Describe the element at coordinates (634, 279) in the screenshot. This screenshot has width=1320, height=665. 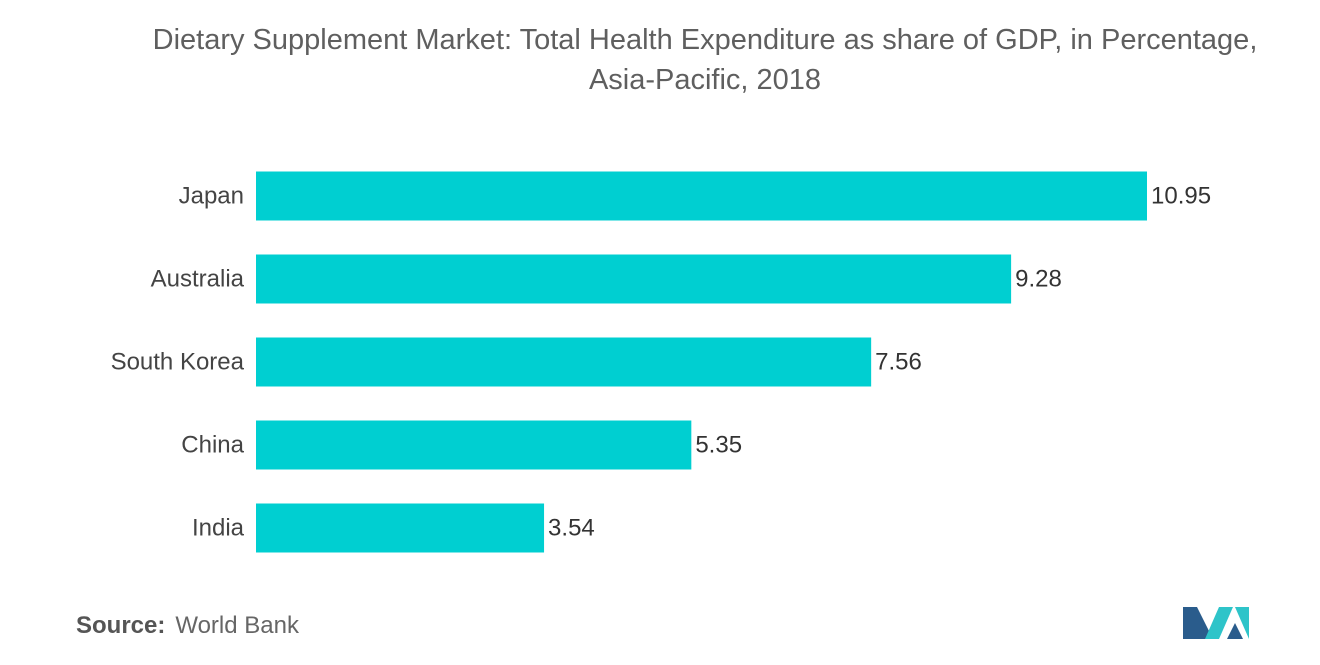
I see `bar-australia` at that location.